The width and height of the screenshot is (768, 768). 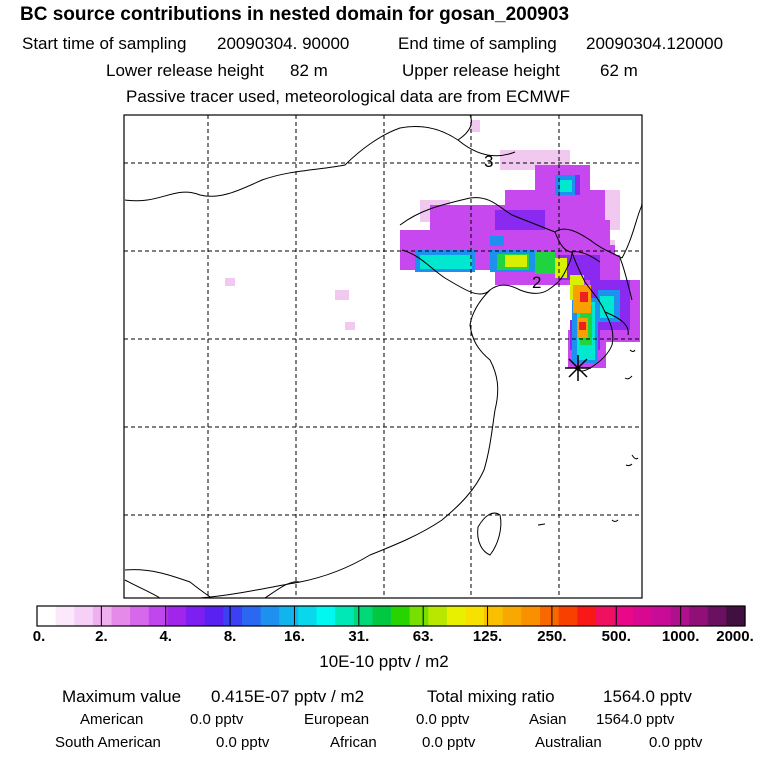 What do you see at coordinates (112, 719) in the screenshot?
I see `region-american-name: American` at bounding box center [112, 719].